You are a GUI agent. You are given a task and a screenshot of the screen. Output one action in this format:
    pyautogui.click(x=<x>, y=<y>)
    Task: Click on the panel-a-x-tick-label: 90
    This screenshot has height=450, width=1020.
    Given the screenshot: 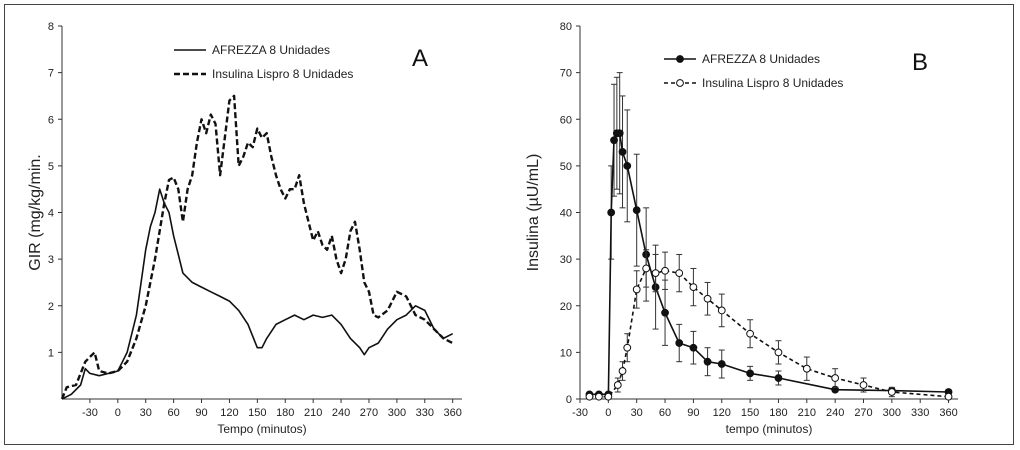 What is the action you would take?
    pyautogui.click(x=201, y=413)
    